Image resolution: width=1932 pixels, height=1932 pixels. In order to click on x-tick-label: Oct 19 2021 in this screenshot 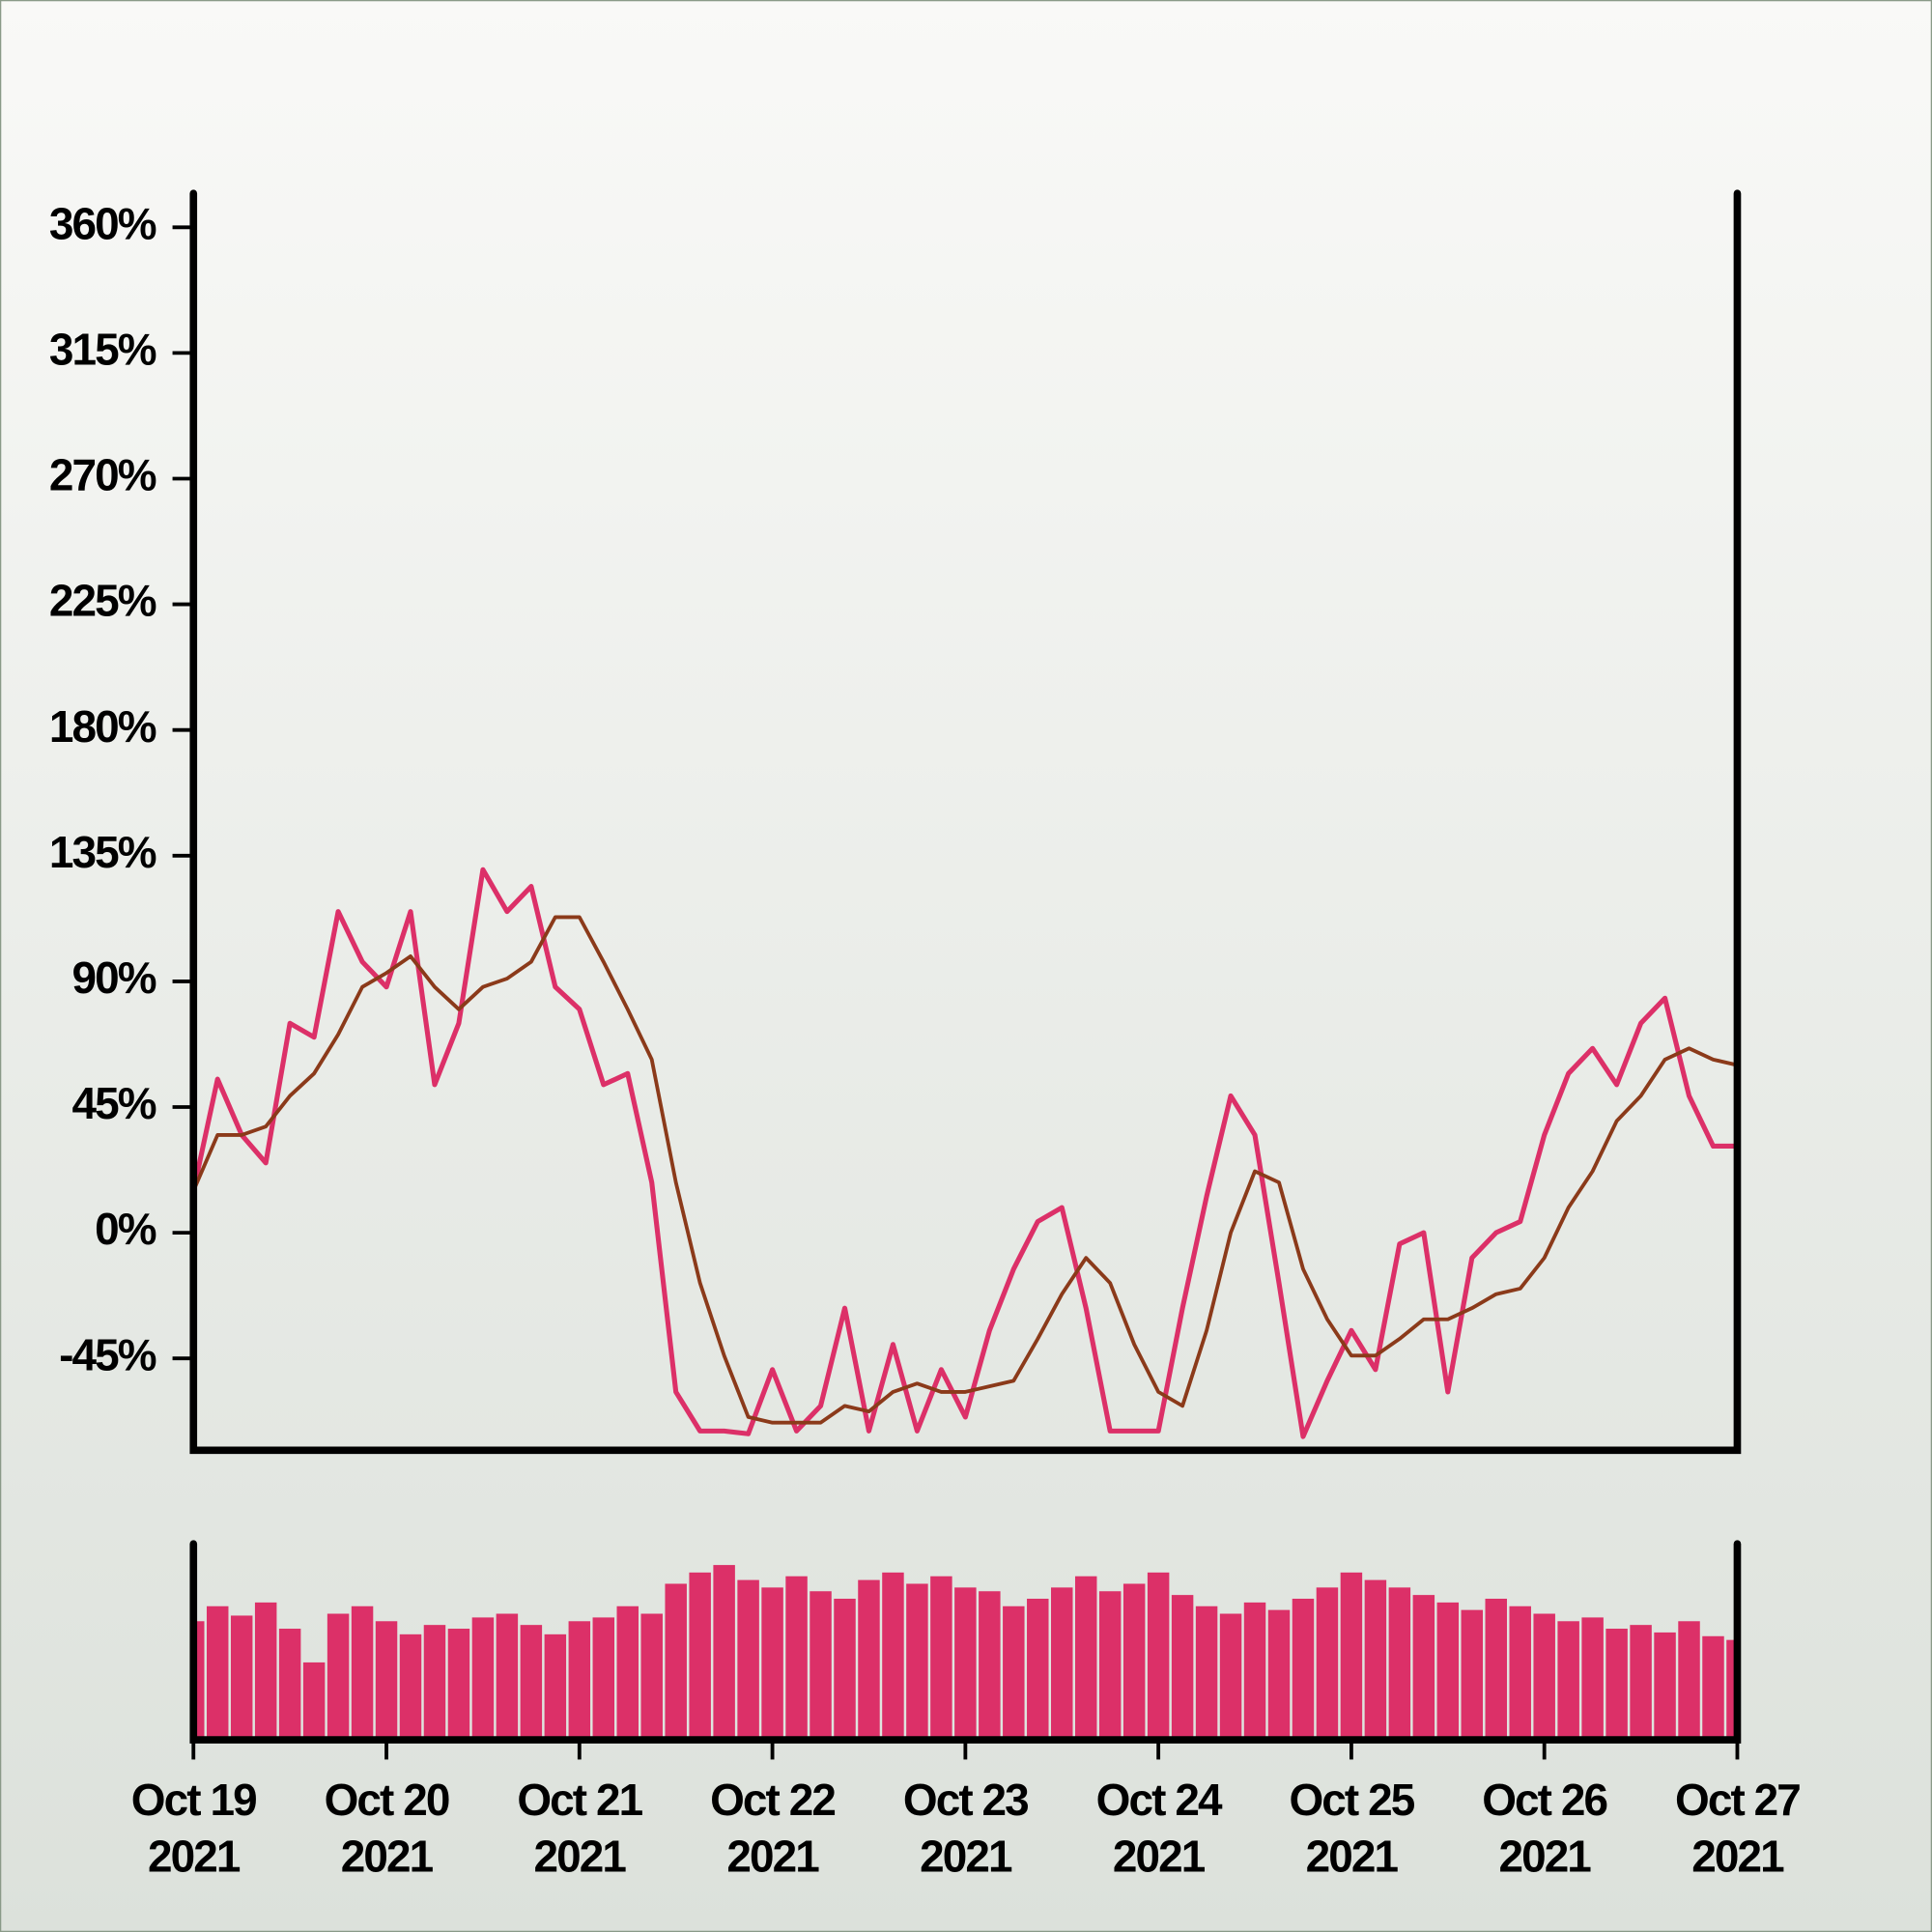, I will do `click(194, 1828)`.